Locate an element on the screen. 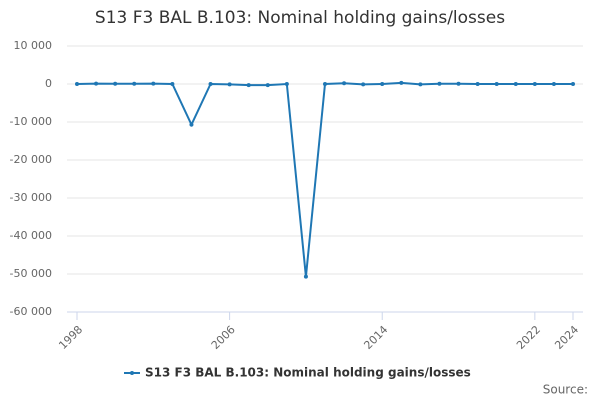 The image size is (600, 404). y-tick-label: -50 000 is located at coordinates (31, 273).